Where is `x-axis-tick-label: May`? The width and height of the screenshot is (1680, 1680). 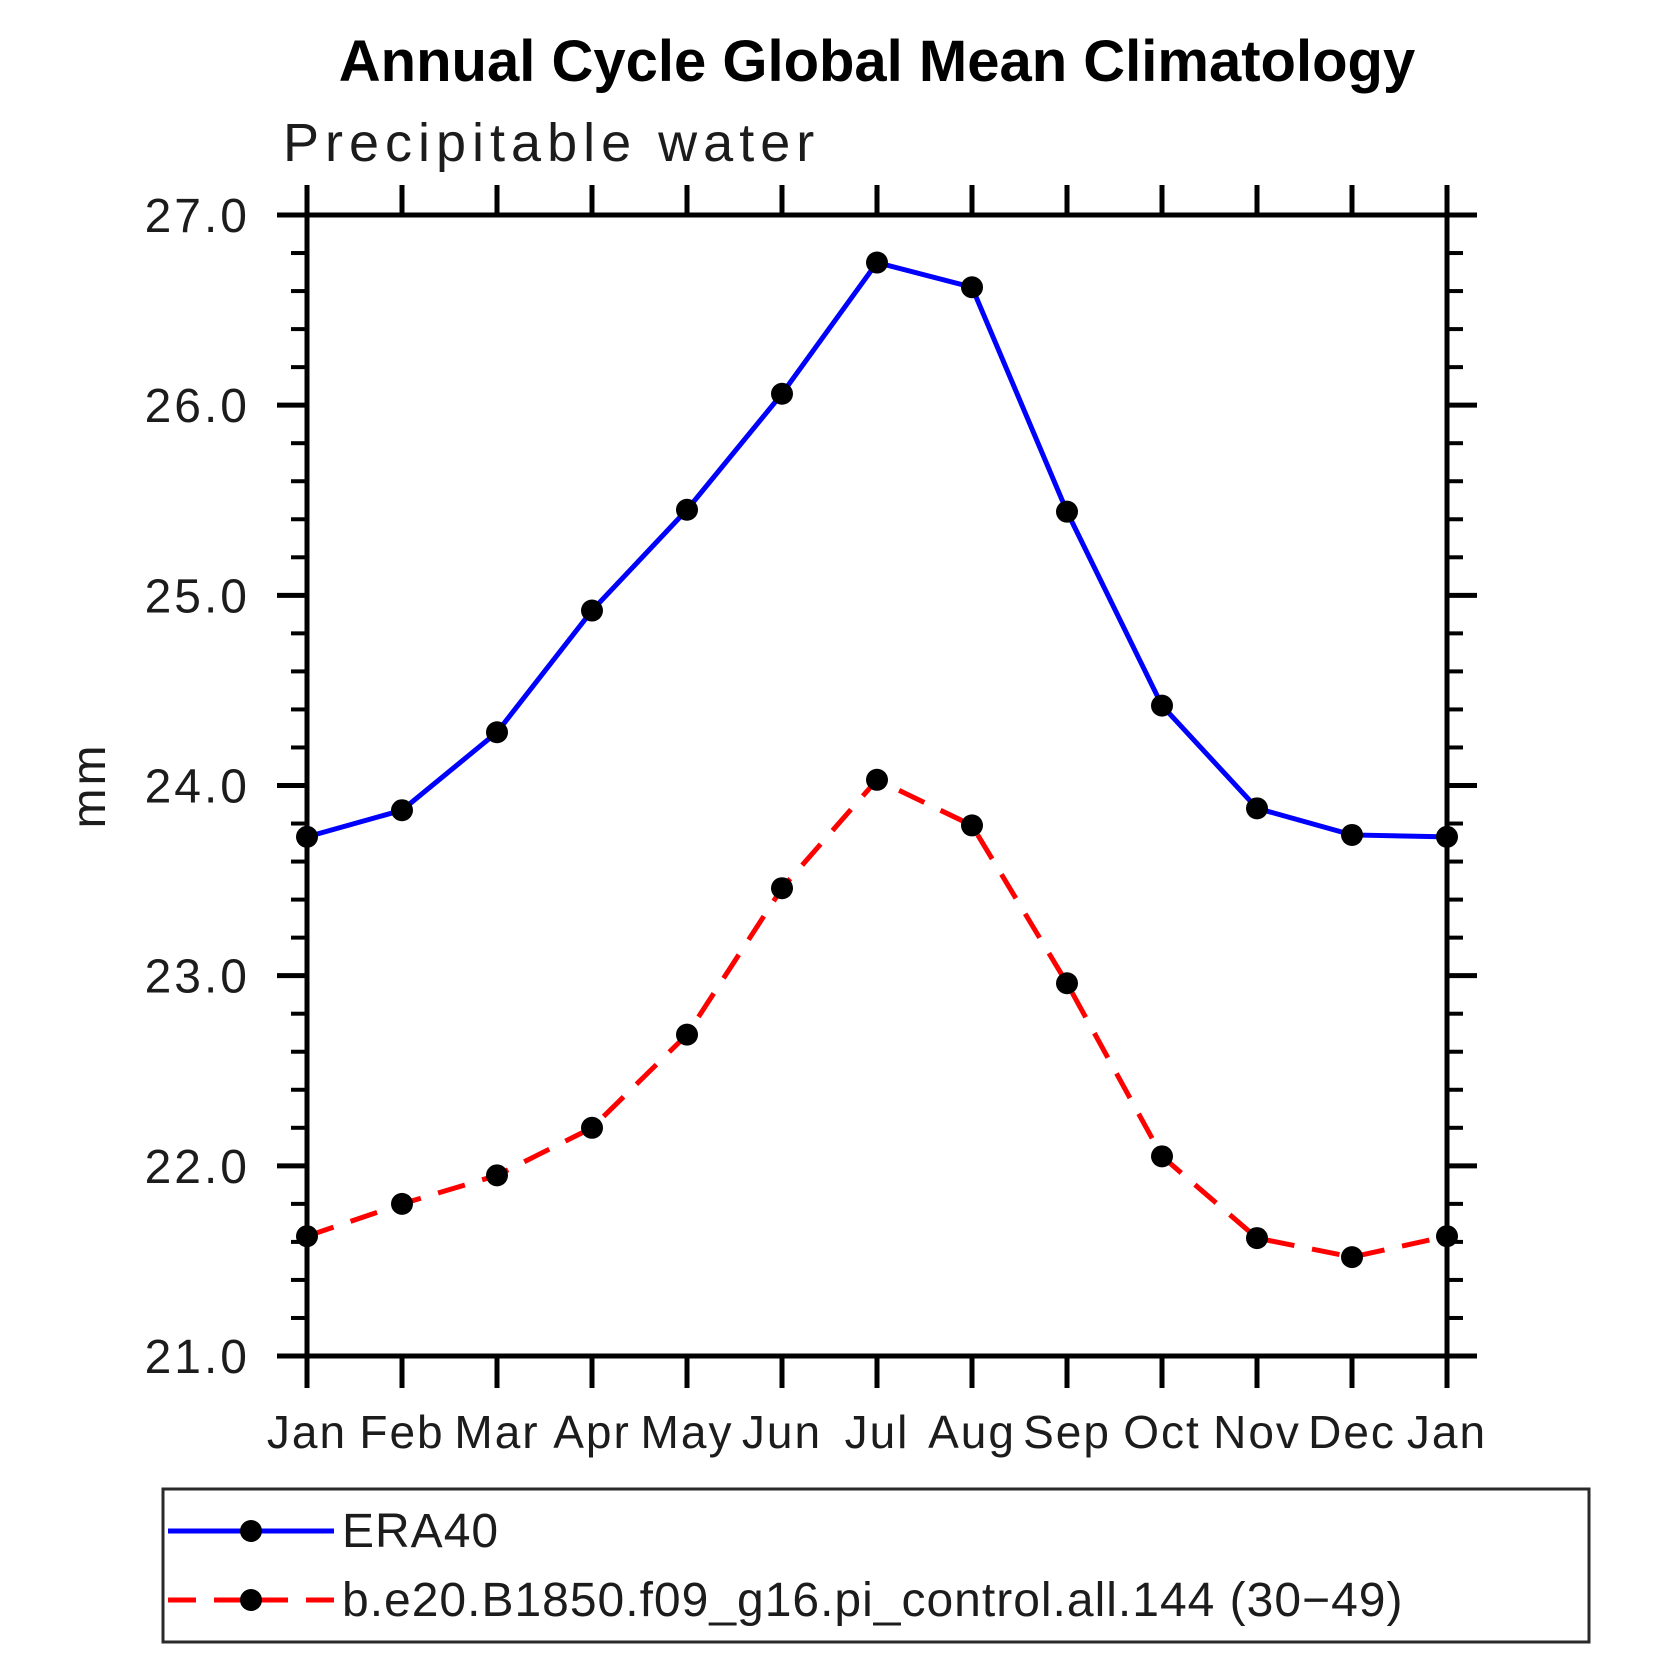
x-axis-tick-label: May is located at coordinates (687, 1432).